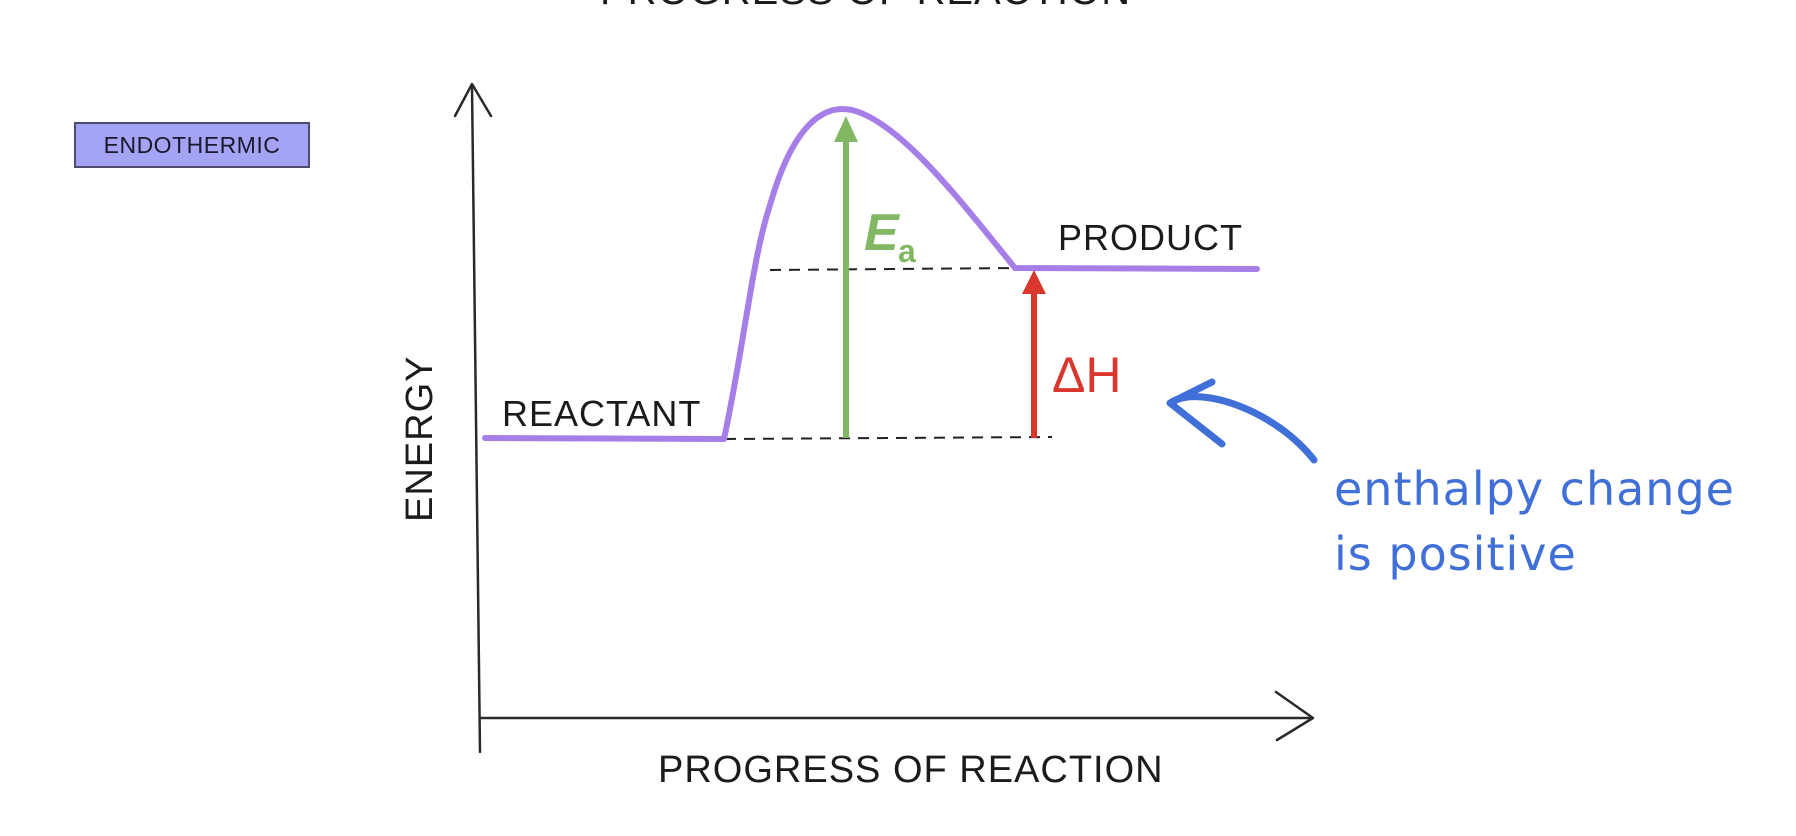 The height and width of the screenshot is (836, 1796). Describe the element at coordinates (882, 233) in the screenshot. I see `activation-energy-symbol: E` at that location.